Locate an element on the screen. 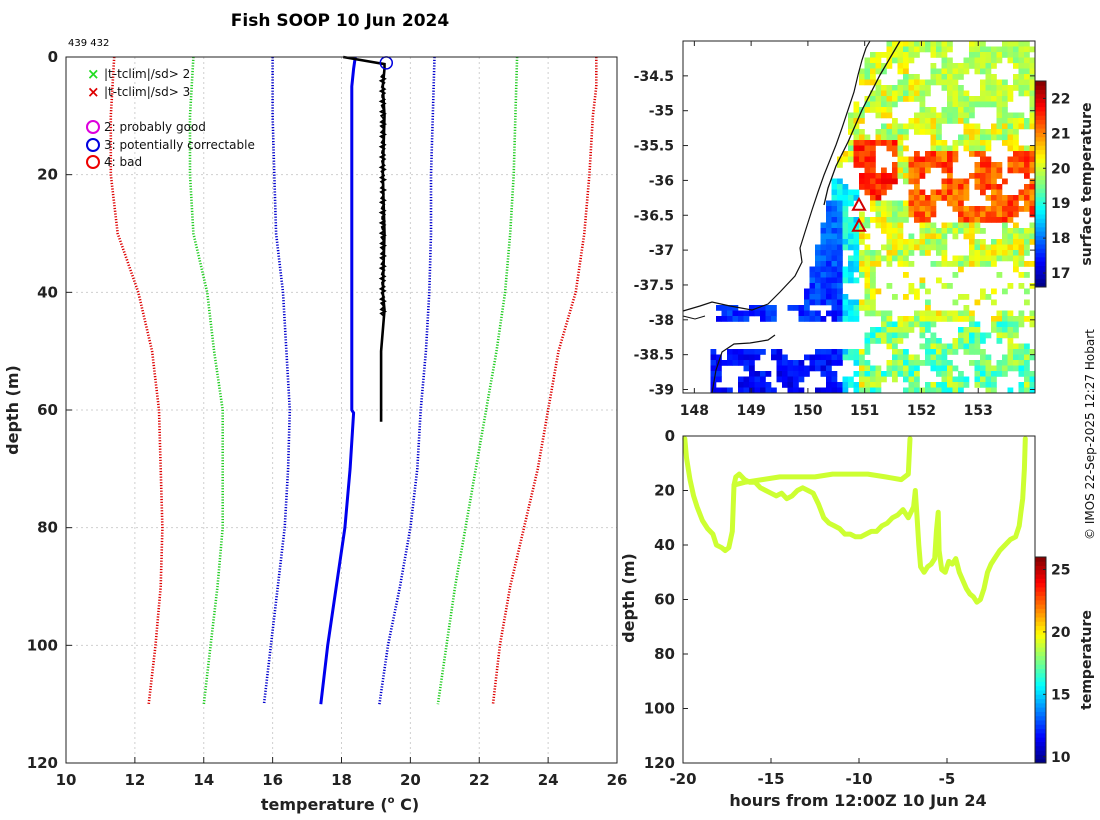  series-clim-3sd is located at coordinates (544, 381).